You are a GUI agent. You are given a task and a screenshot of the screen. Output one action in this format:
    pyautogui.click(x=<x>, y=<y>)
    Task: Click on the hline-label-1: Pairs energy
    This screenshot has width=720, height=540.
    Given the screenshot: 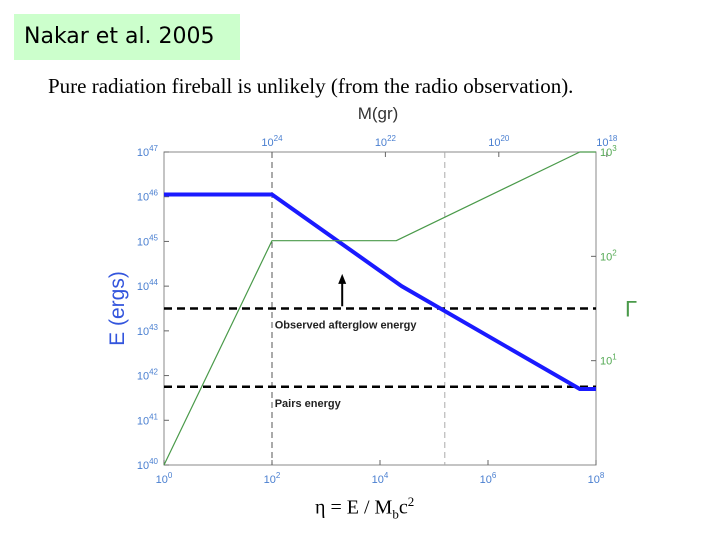 What is the action you would take?
    pyautogui.click(x=308, y=404)
    